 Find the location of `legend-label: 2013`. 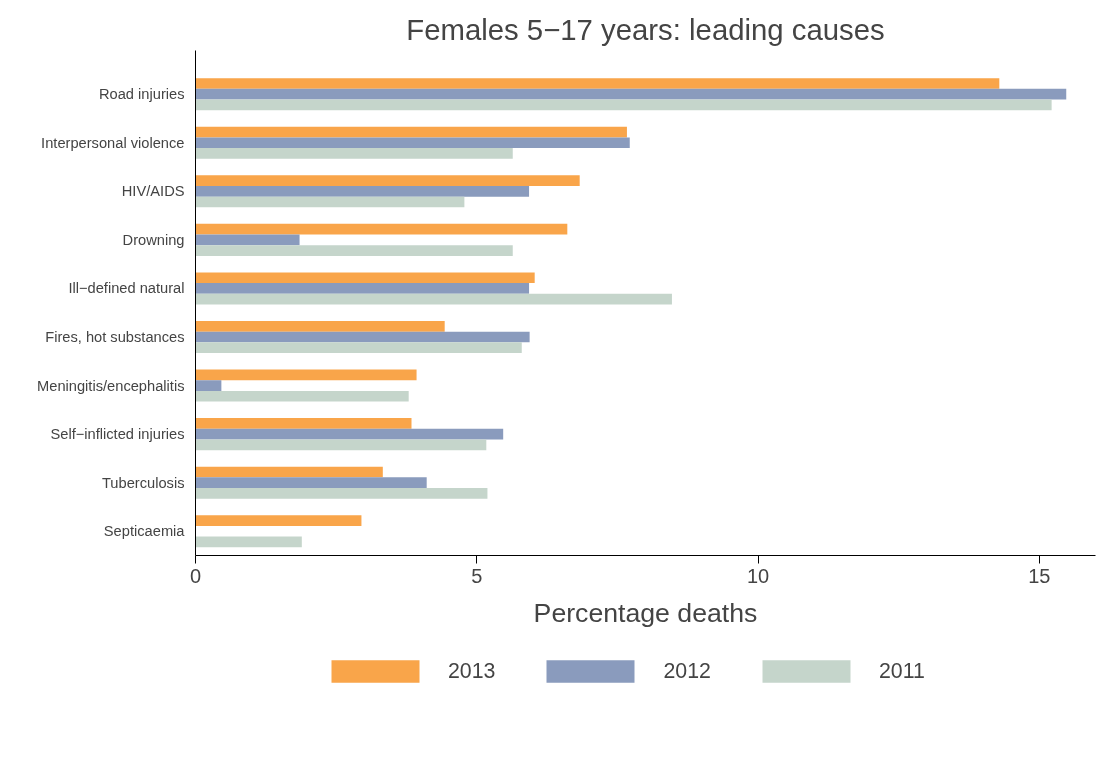

legend-label: 2013 is located at coordinates (472, 671).